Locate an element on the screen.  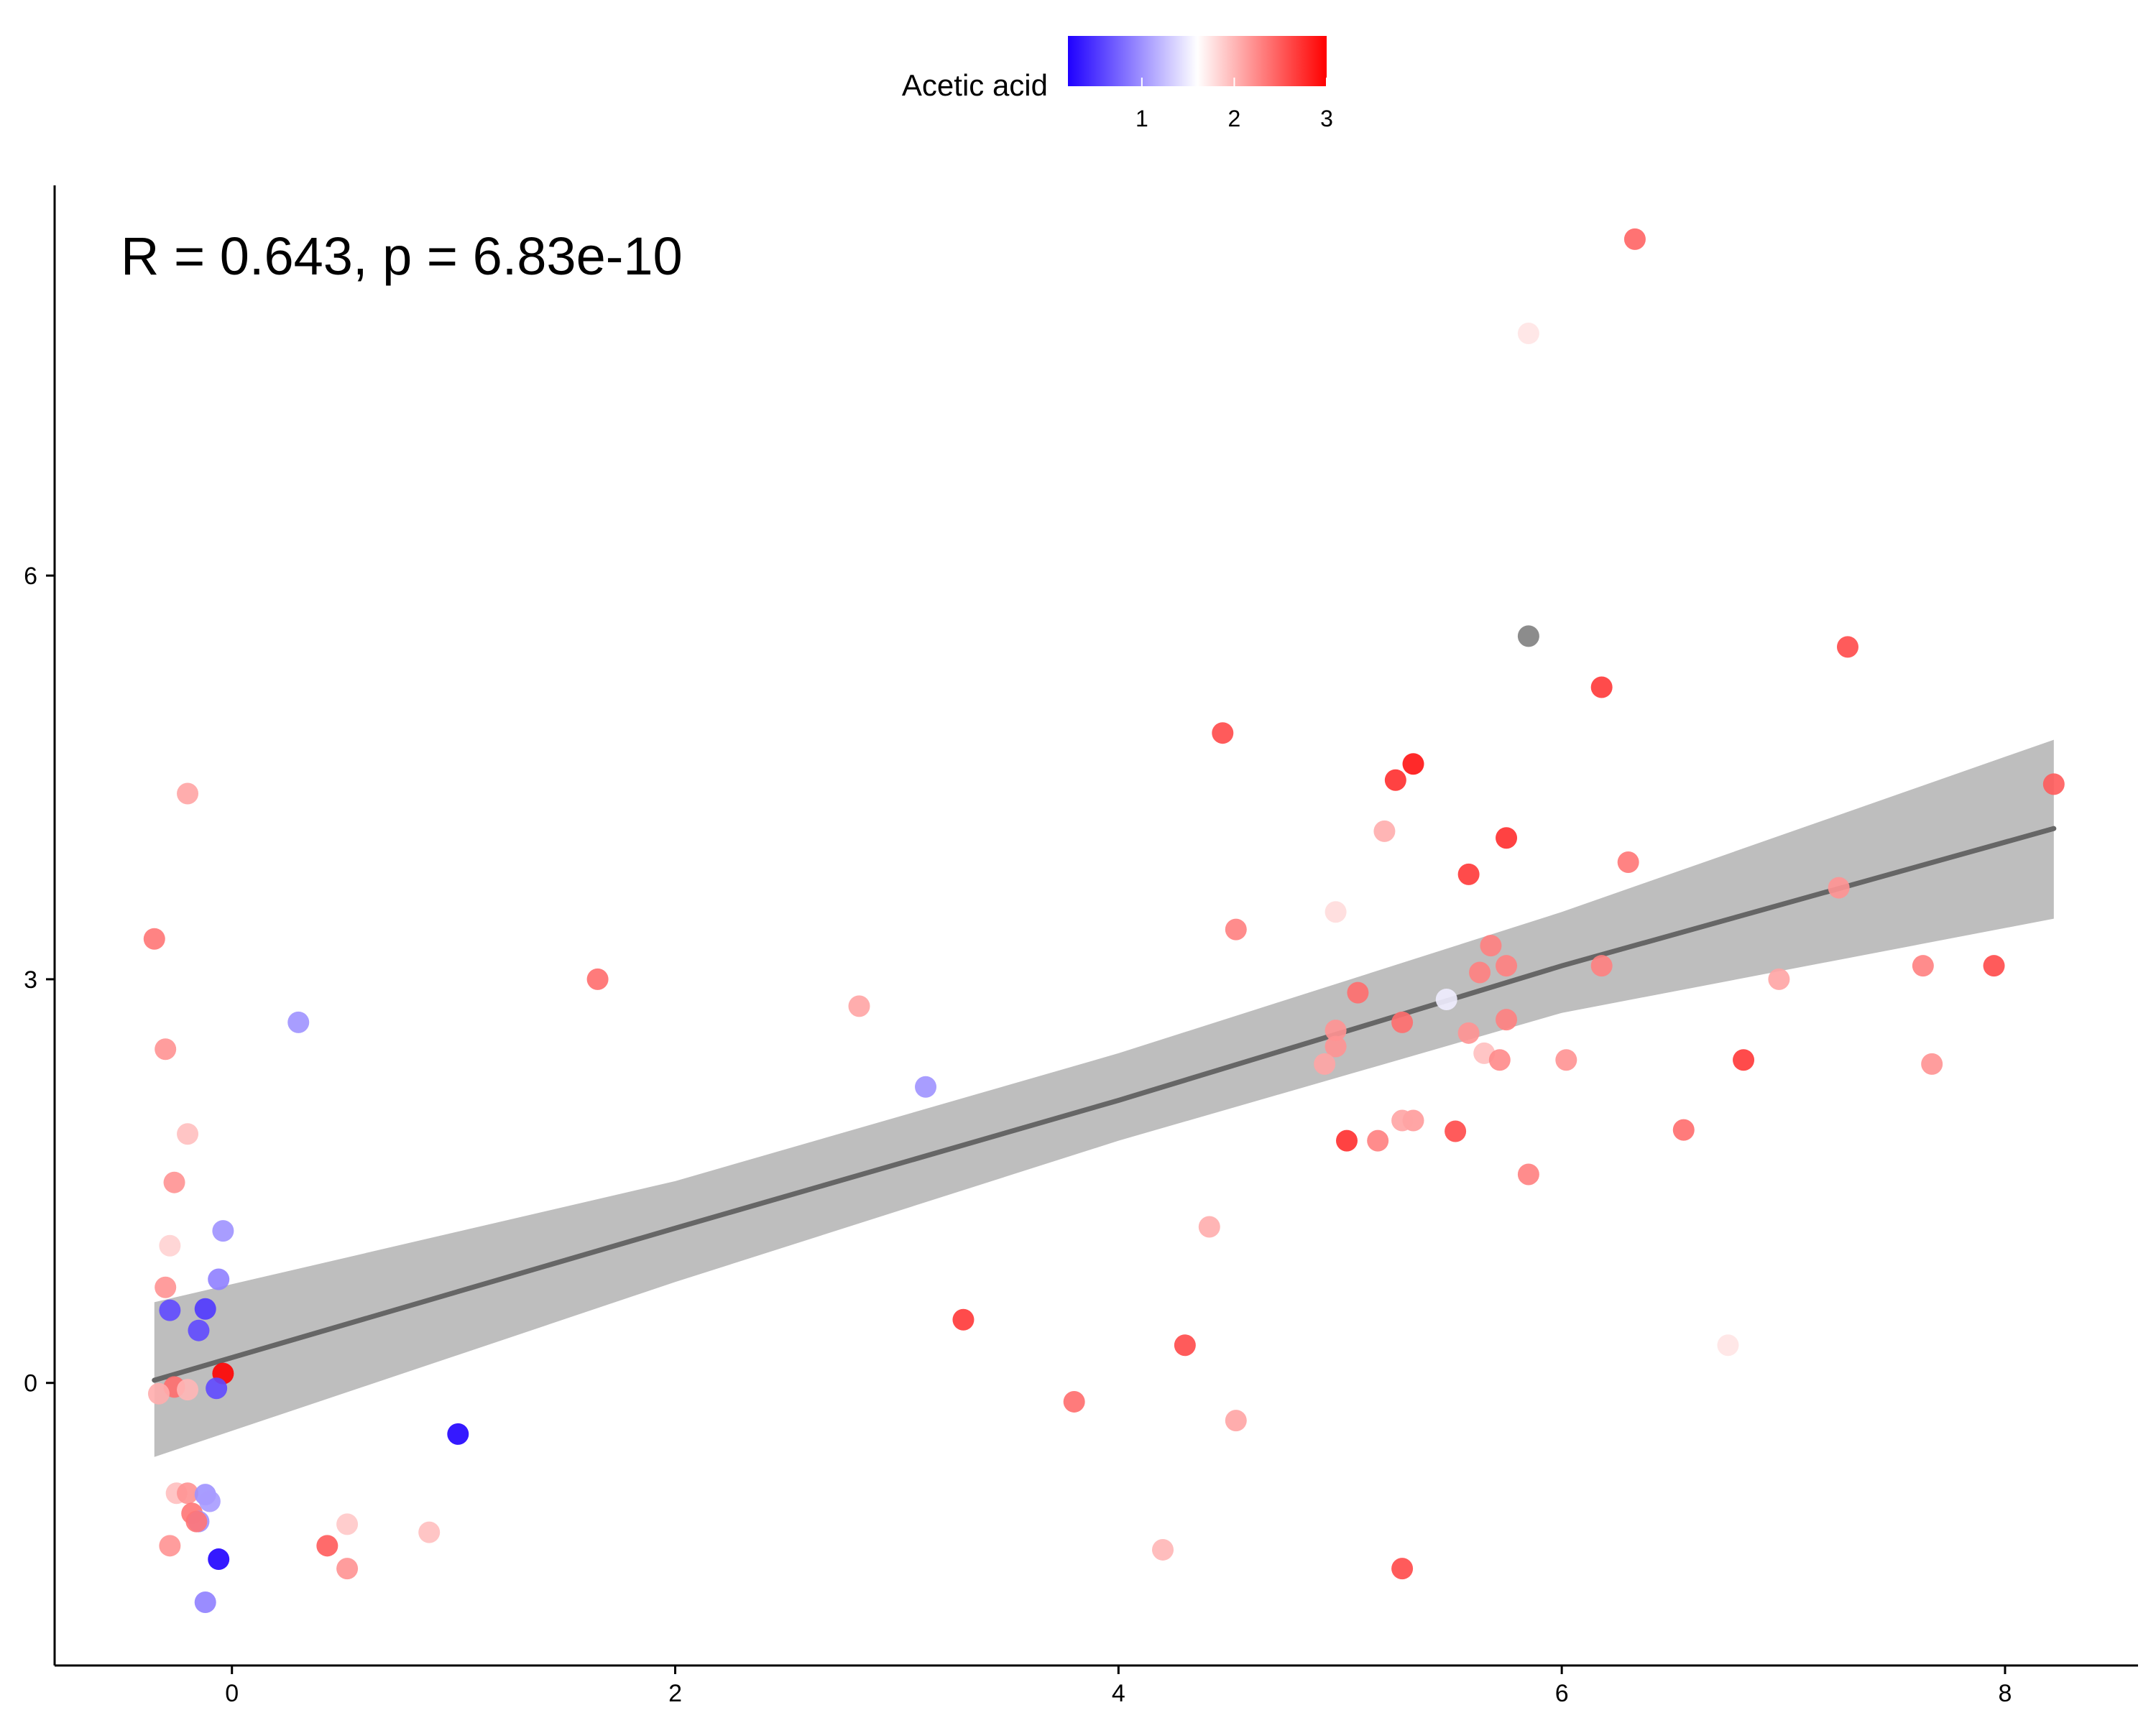
legend-colorbar is located at coordinates (1197, 61).